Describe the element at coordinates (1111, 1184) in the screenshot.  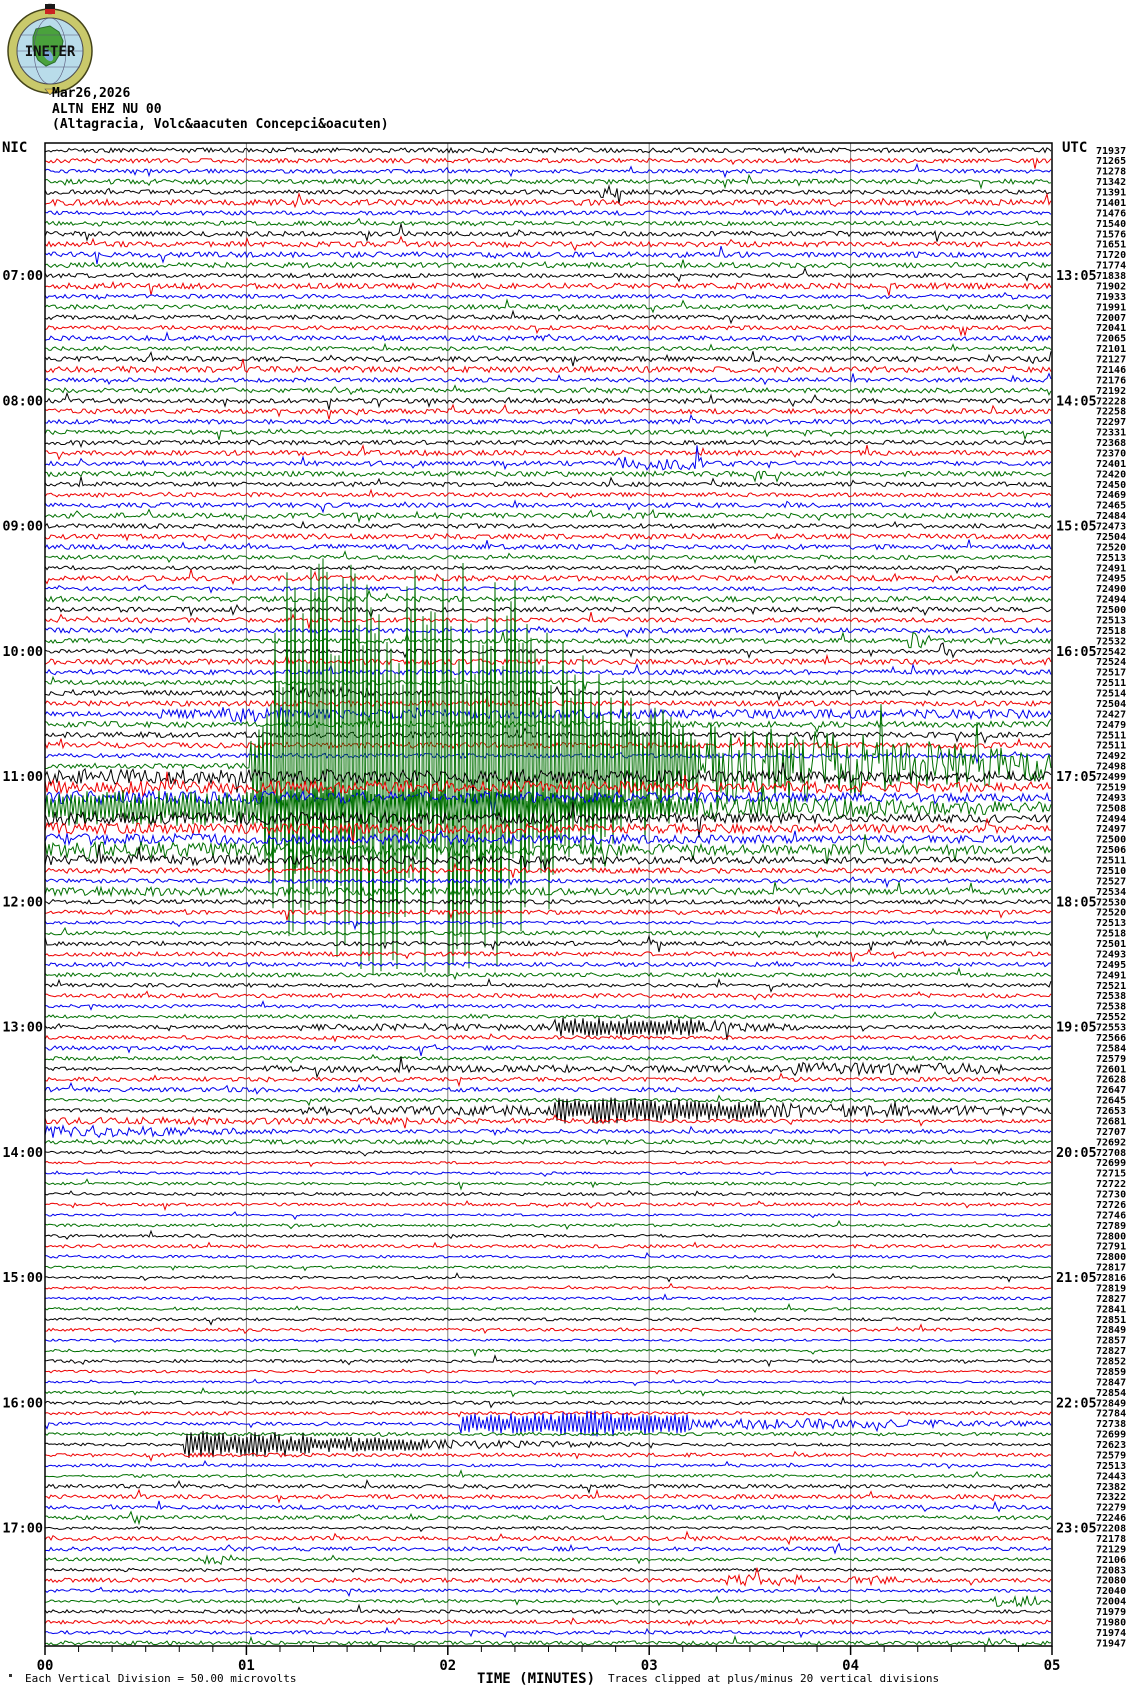
I see `trace-offset-value-100: 72722` at that location.